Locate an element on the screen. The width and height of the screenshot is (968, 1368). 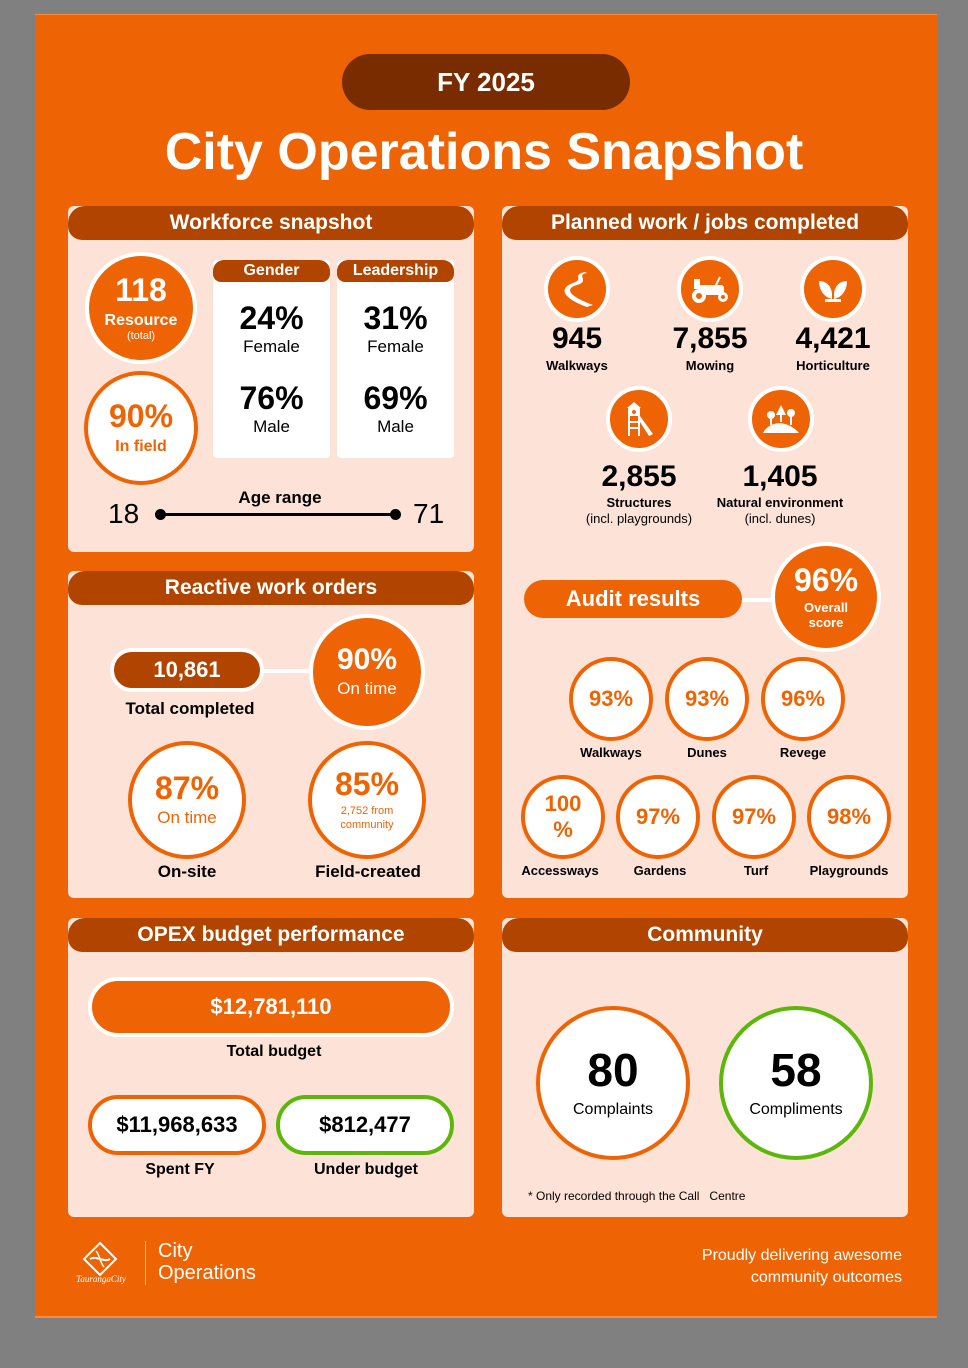
planned-label-walkways: Walkways is located at coordinates (577, 365).